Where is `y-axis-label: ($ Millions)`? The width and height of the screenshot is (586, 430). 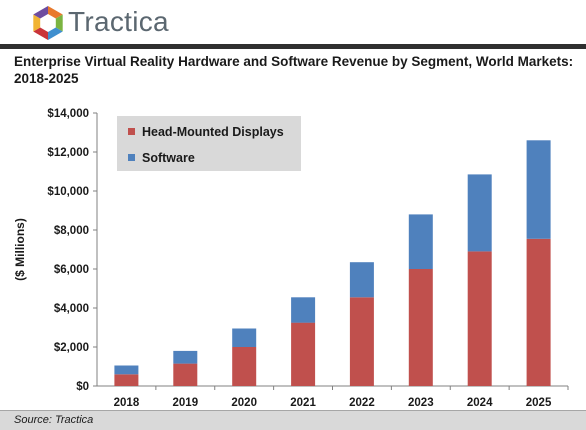
y-axis-label: ($ Millions) is located at coordinates (20, 249).